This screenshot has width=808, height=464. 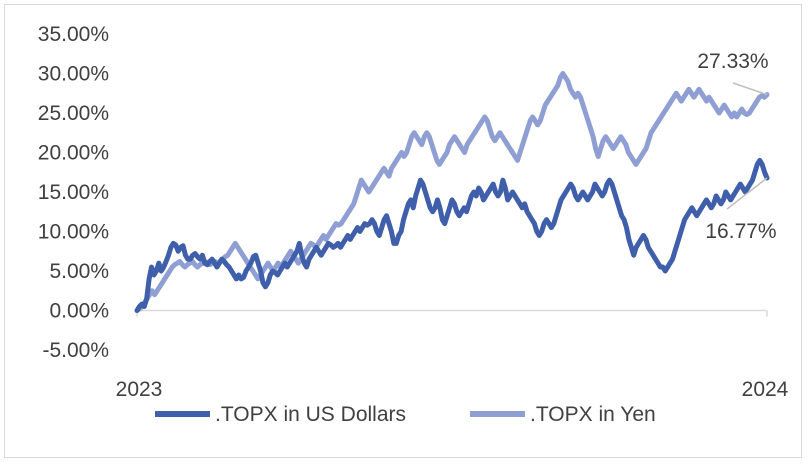 I want to click on y-tick-label: 5.00%, so click(x=79, y=271).